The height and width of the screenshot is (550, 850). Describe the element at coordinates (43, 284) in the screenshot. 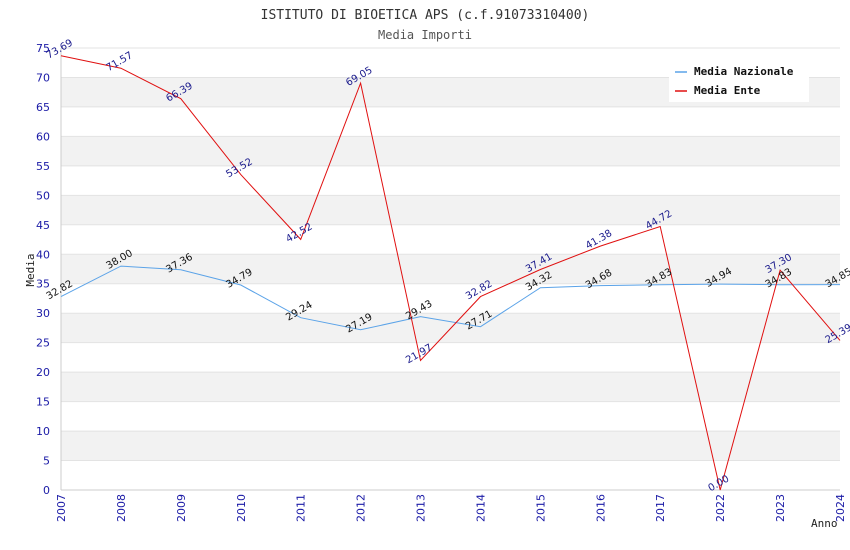

I see `y-tick-label: 35` at that location.